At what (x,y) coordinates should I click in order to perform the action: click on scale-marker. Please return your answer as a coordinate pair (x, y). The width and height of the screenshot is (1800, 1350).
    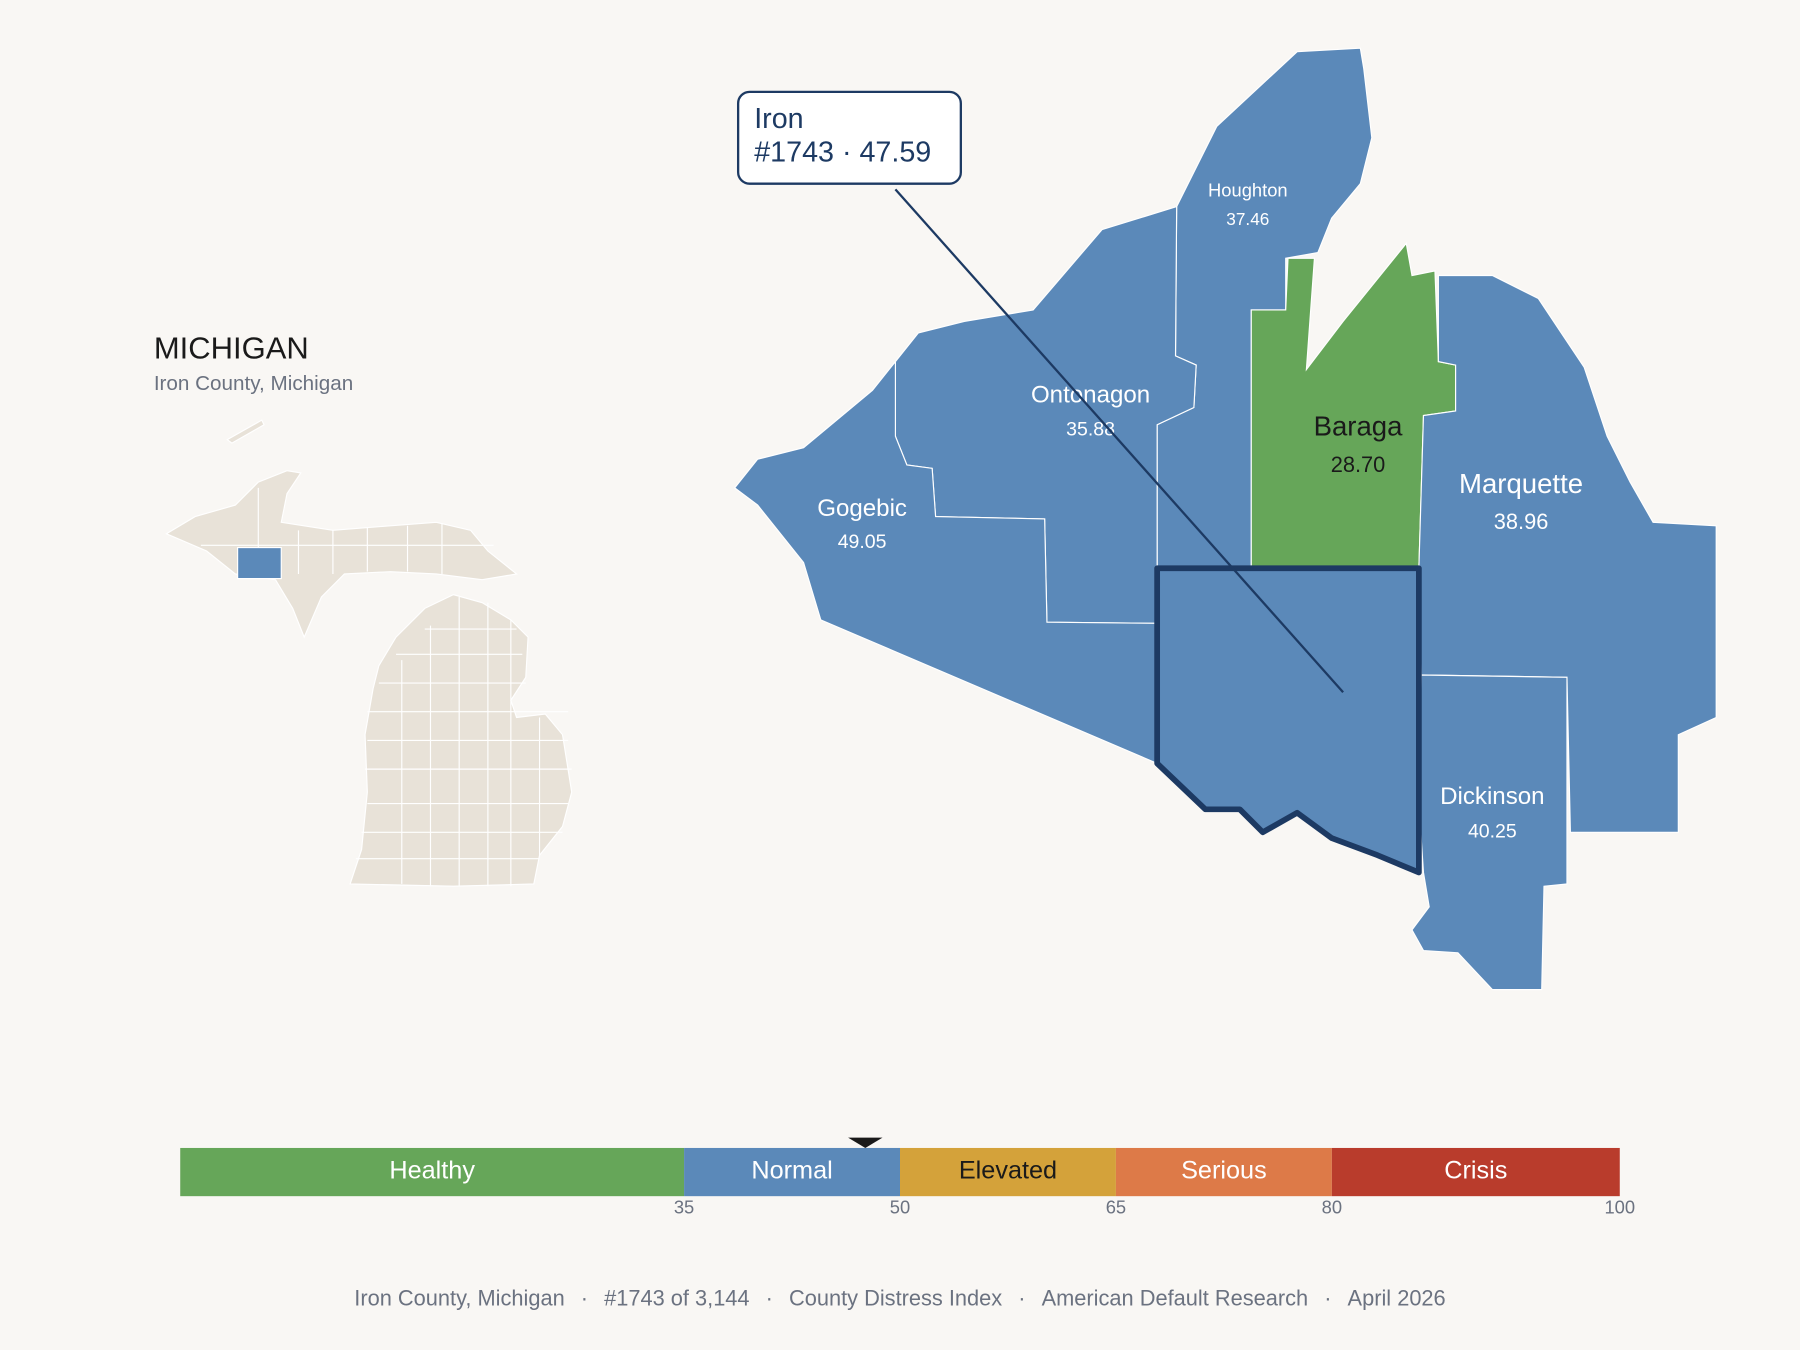
    Looking at the image, I should click on (865, 1142).